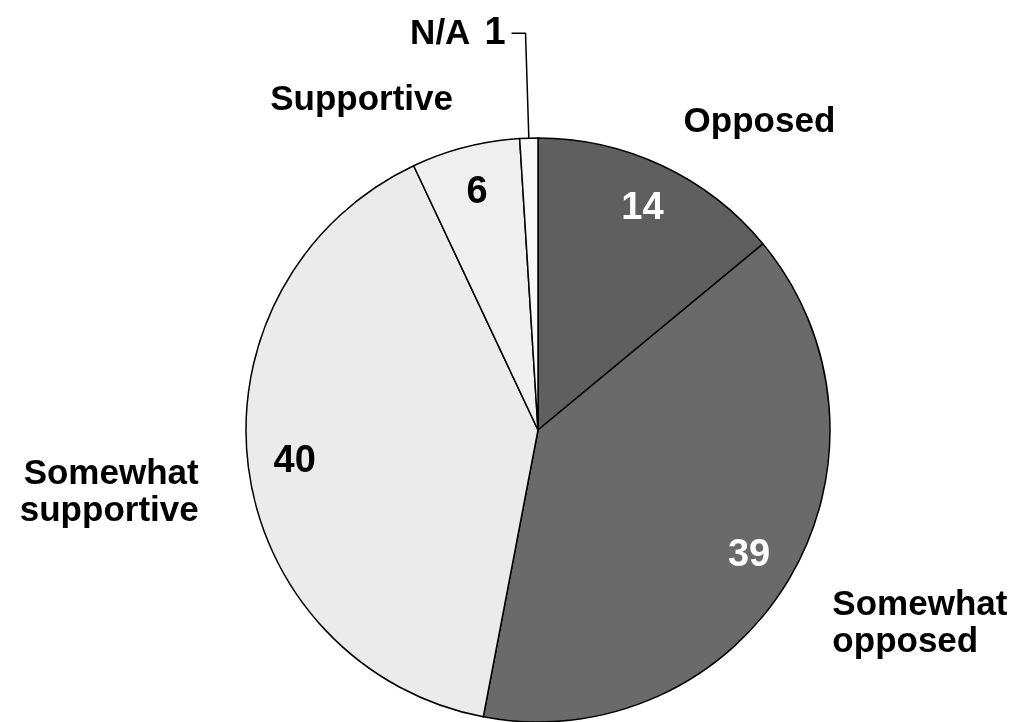 The image size is (1020, 722). What do you see at coordinates (759, 119) in the screenshot?
I see `slice-label: Opposed` at bounding box center [759, 119].